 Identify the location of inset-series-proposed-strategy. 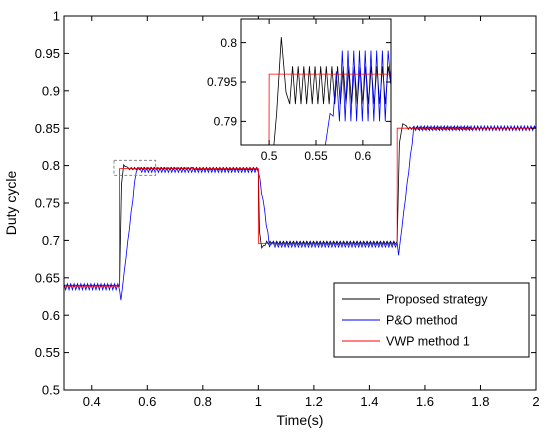
(332, 91).